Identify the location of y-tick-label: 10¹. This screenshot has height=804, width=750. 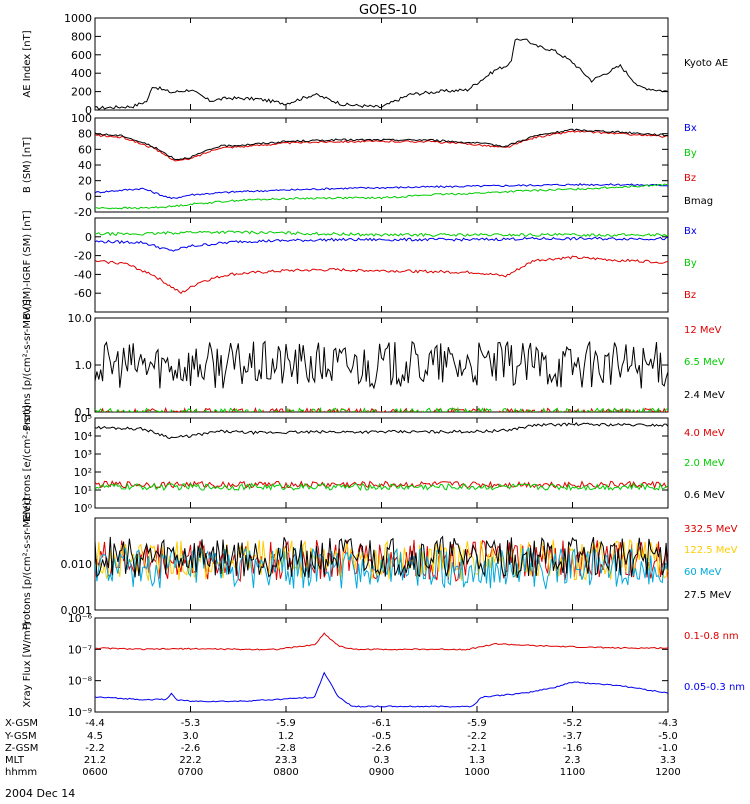
(83, 490).